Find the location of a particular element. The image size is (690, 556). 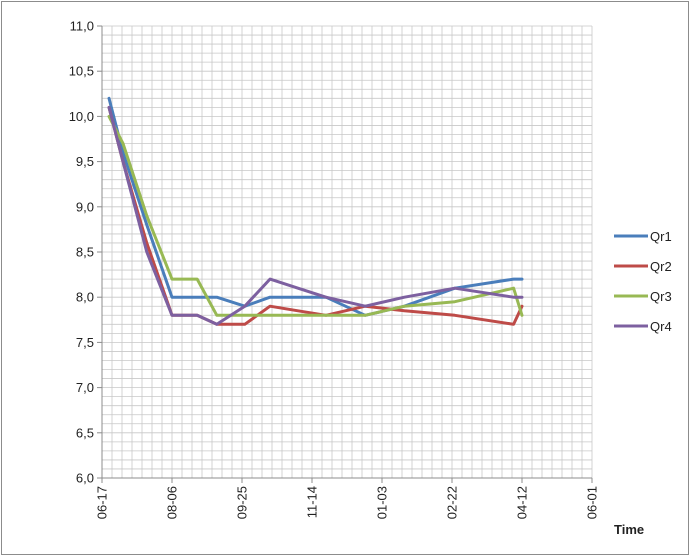

x-tick-label: 02-22 is located at coordinates (452, 502).